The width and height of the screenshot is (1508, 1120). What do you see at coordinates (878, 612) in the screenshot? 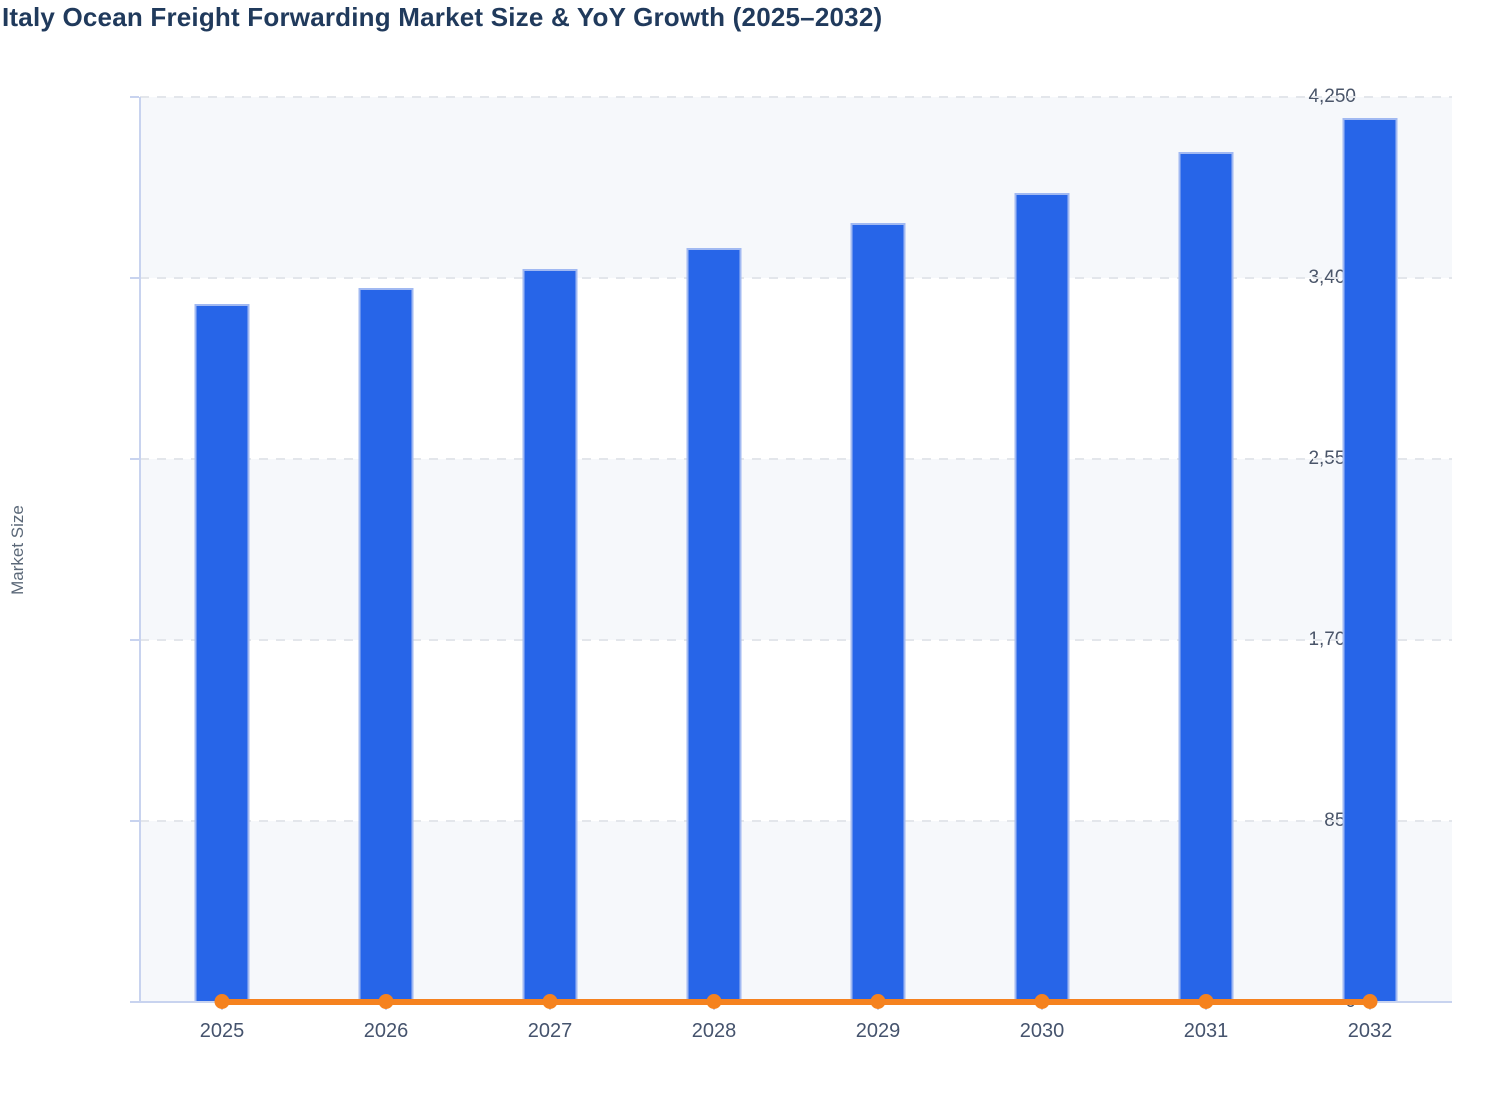
I see `bar-2029` at bounding box center [878, 612].